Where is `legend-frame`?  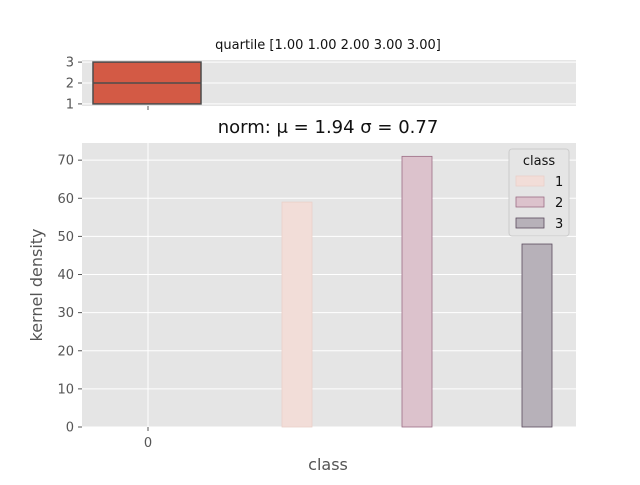
legend-frame is located at coordinates (539, 192).